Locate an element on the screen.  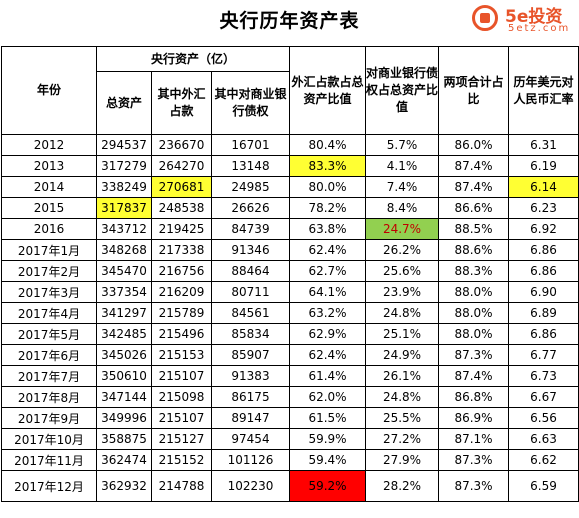
cell-fx: 264270 is located at coordinates (181, 166).